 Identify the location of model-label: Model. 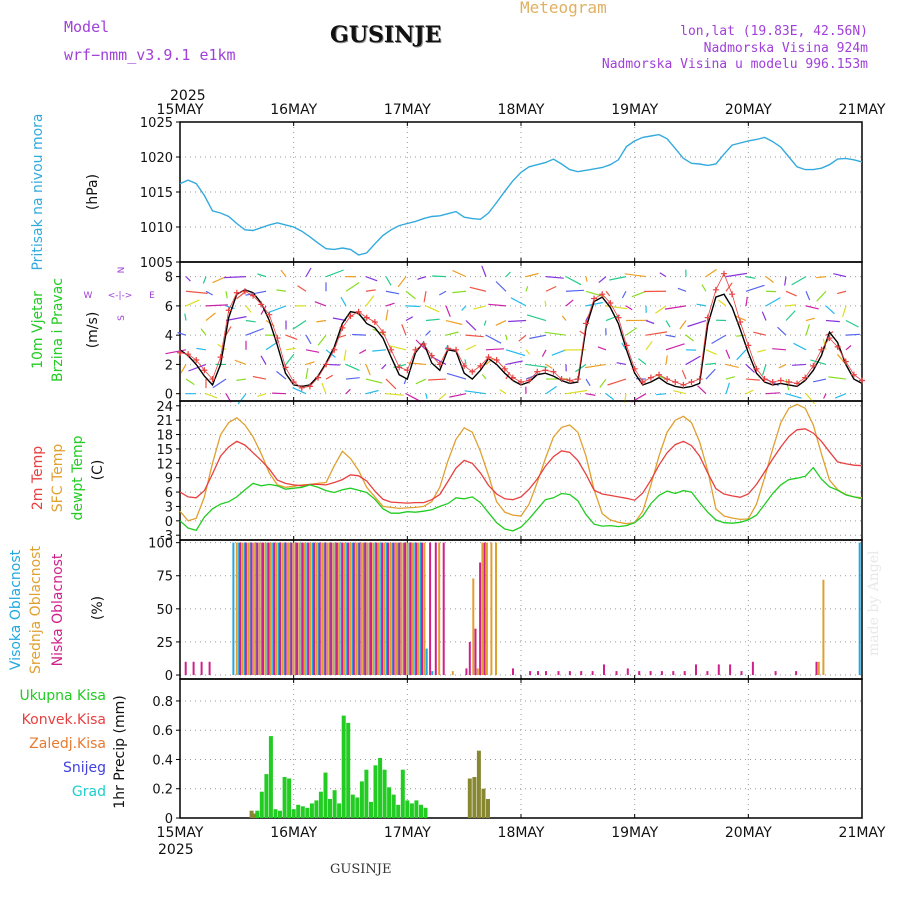
(87, 27).